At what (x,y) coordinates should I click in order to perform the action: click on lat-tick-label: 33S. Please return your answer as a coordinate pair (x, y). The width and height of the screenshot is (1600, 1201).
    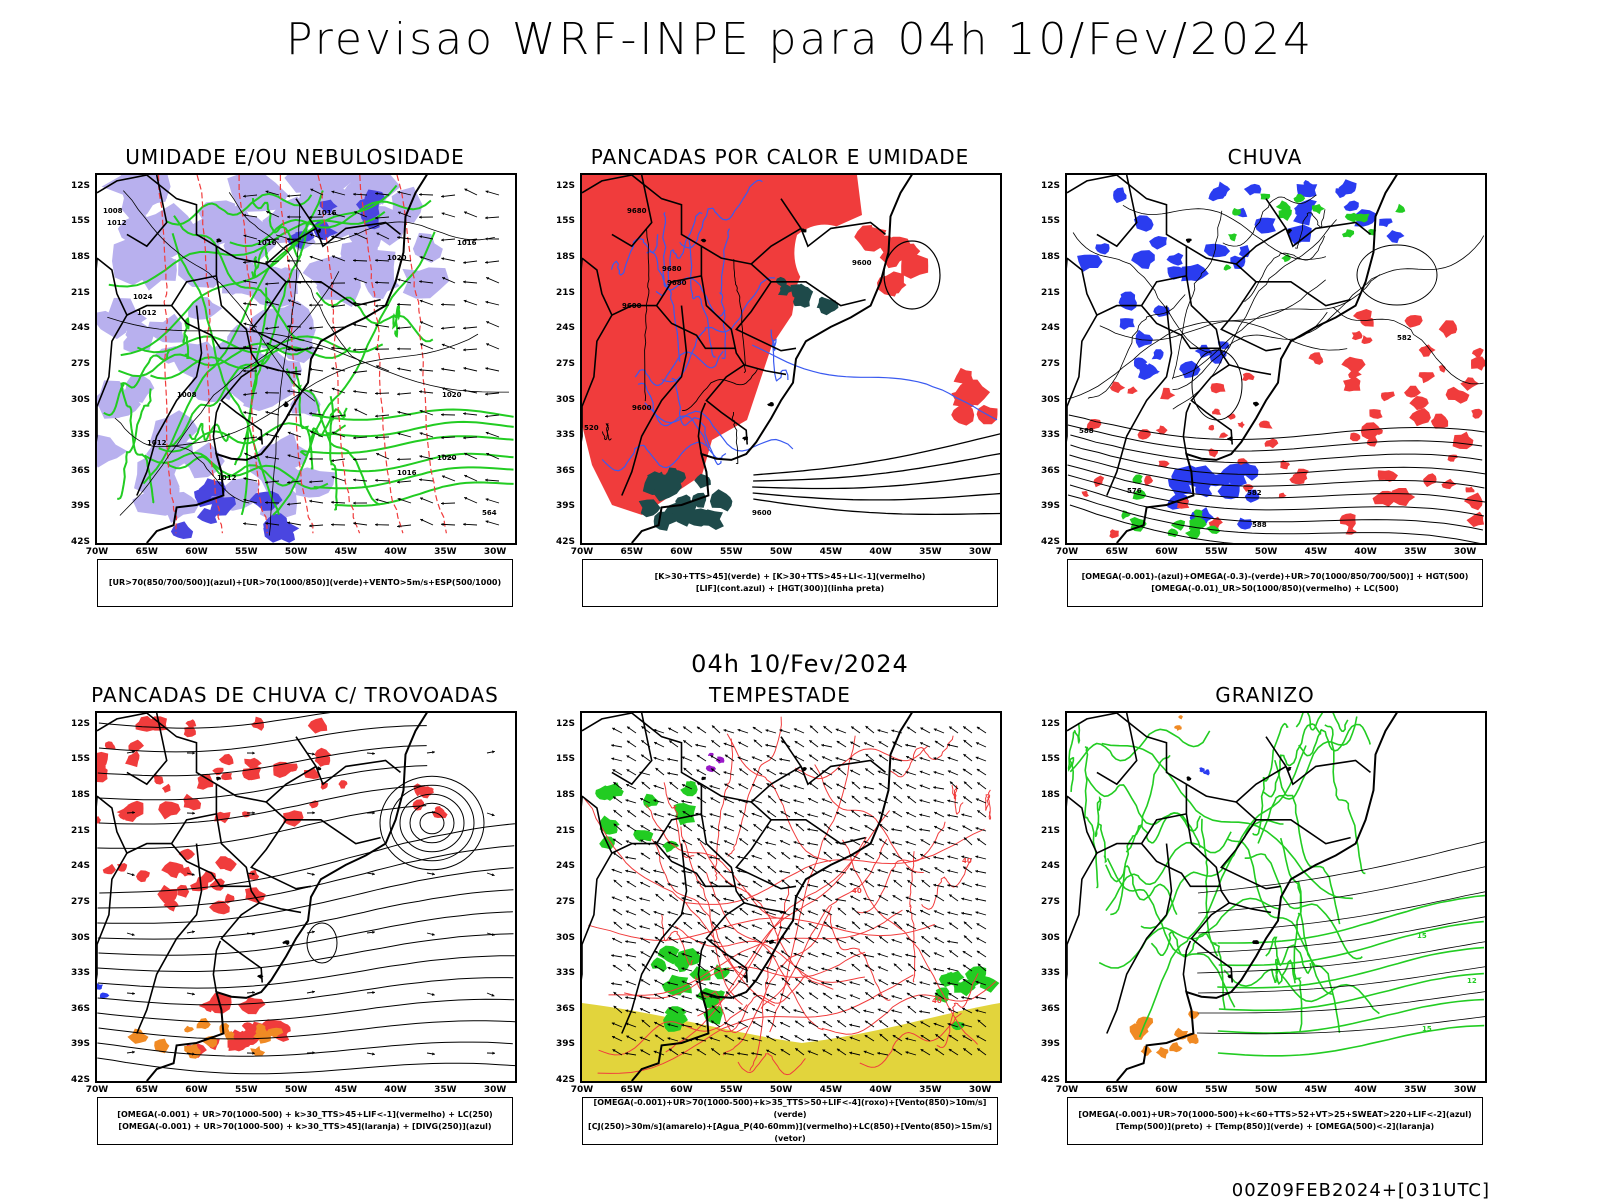
    Looking at the image, I should click on (75, 973).